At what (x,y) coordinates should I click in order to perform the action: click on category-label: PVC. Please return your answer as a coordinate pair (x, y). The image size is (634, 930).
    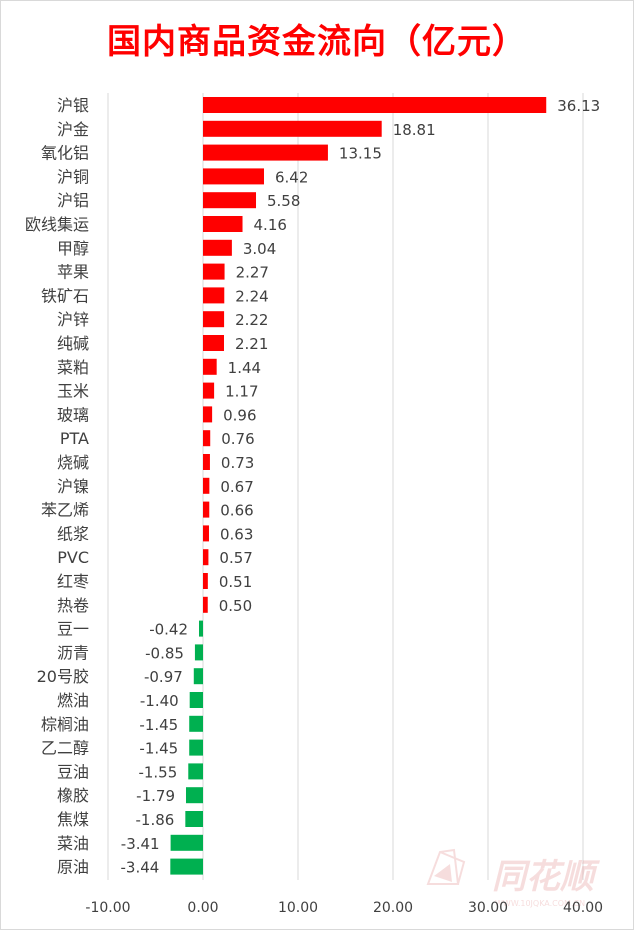
    Looking at the image, I should click on (73, 557).